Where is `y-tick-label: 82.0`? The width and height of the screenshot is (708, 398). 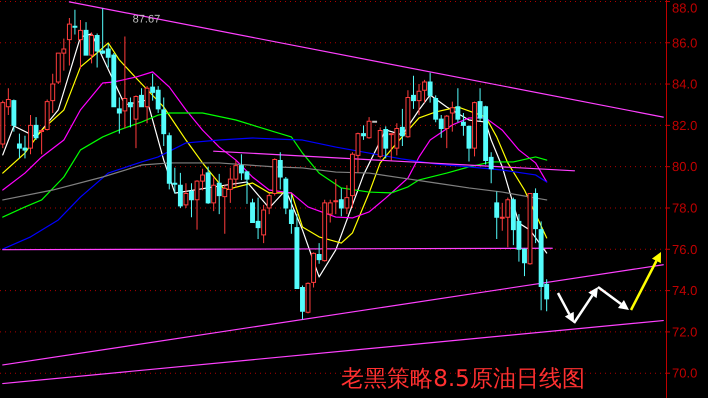
y-tick-label: 82.0 is located at coordinates (685, 125).